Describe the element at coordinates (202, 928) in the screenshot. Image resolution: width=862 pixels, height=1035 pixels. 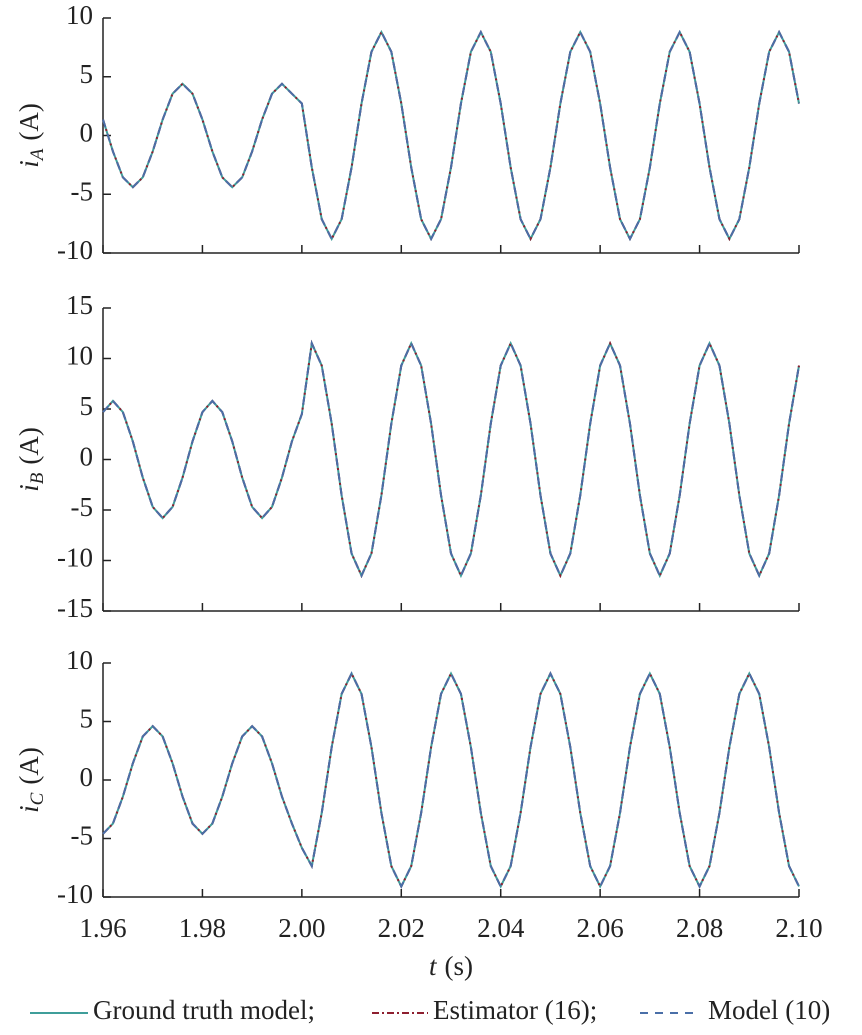
I see `x-tick-label: 1.98` at that location.